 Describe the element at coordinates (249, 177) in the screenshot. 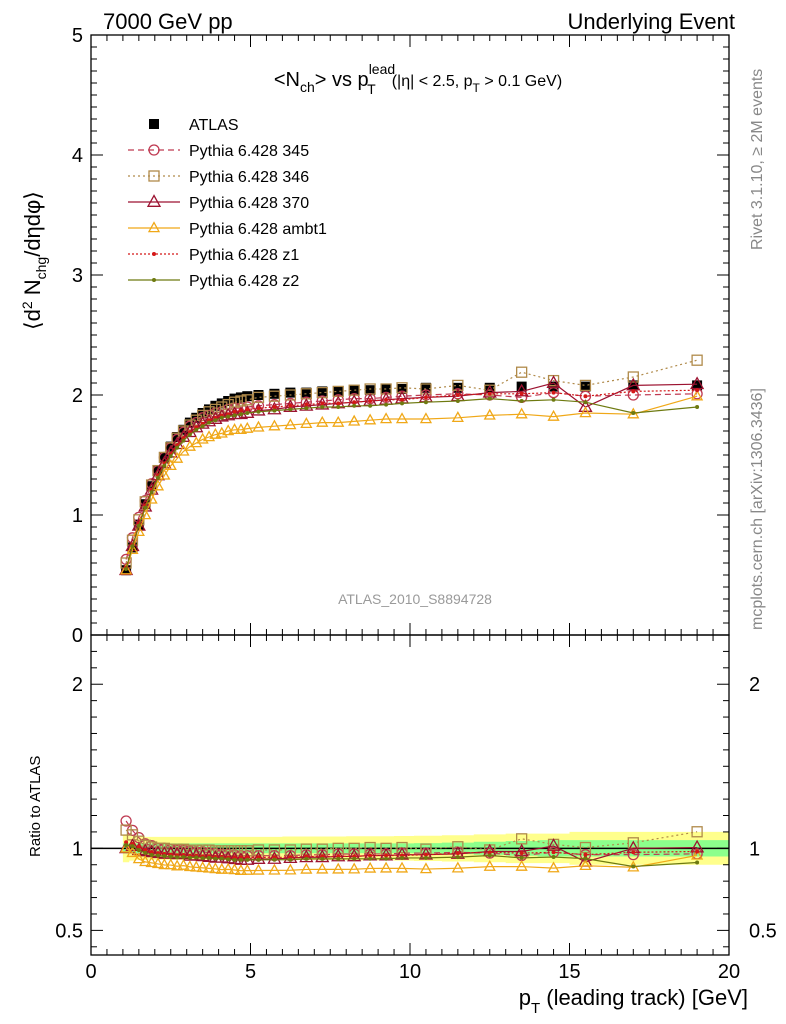

I see `legend-label: Pythia 6.428 346` at that location.